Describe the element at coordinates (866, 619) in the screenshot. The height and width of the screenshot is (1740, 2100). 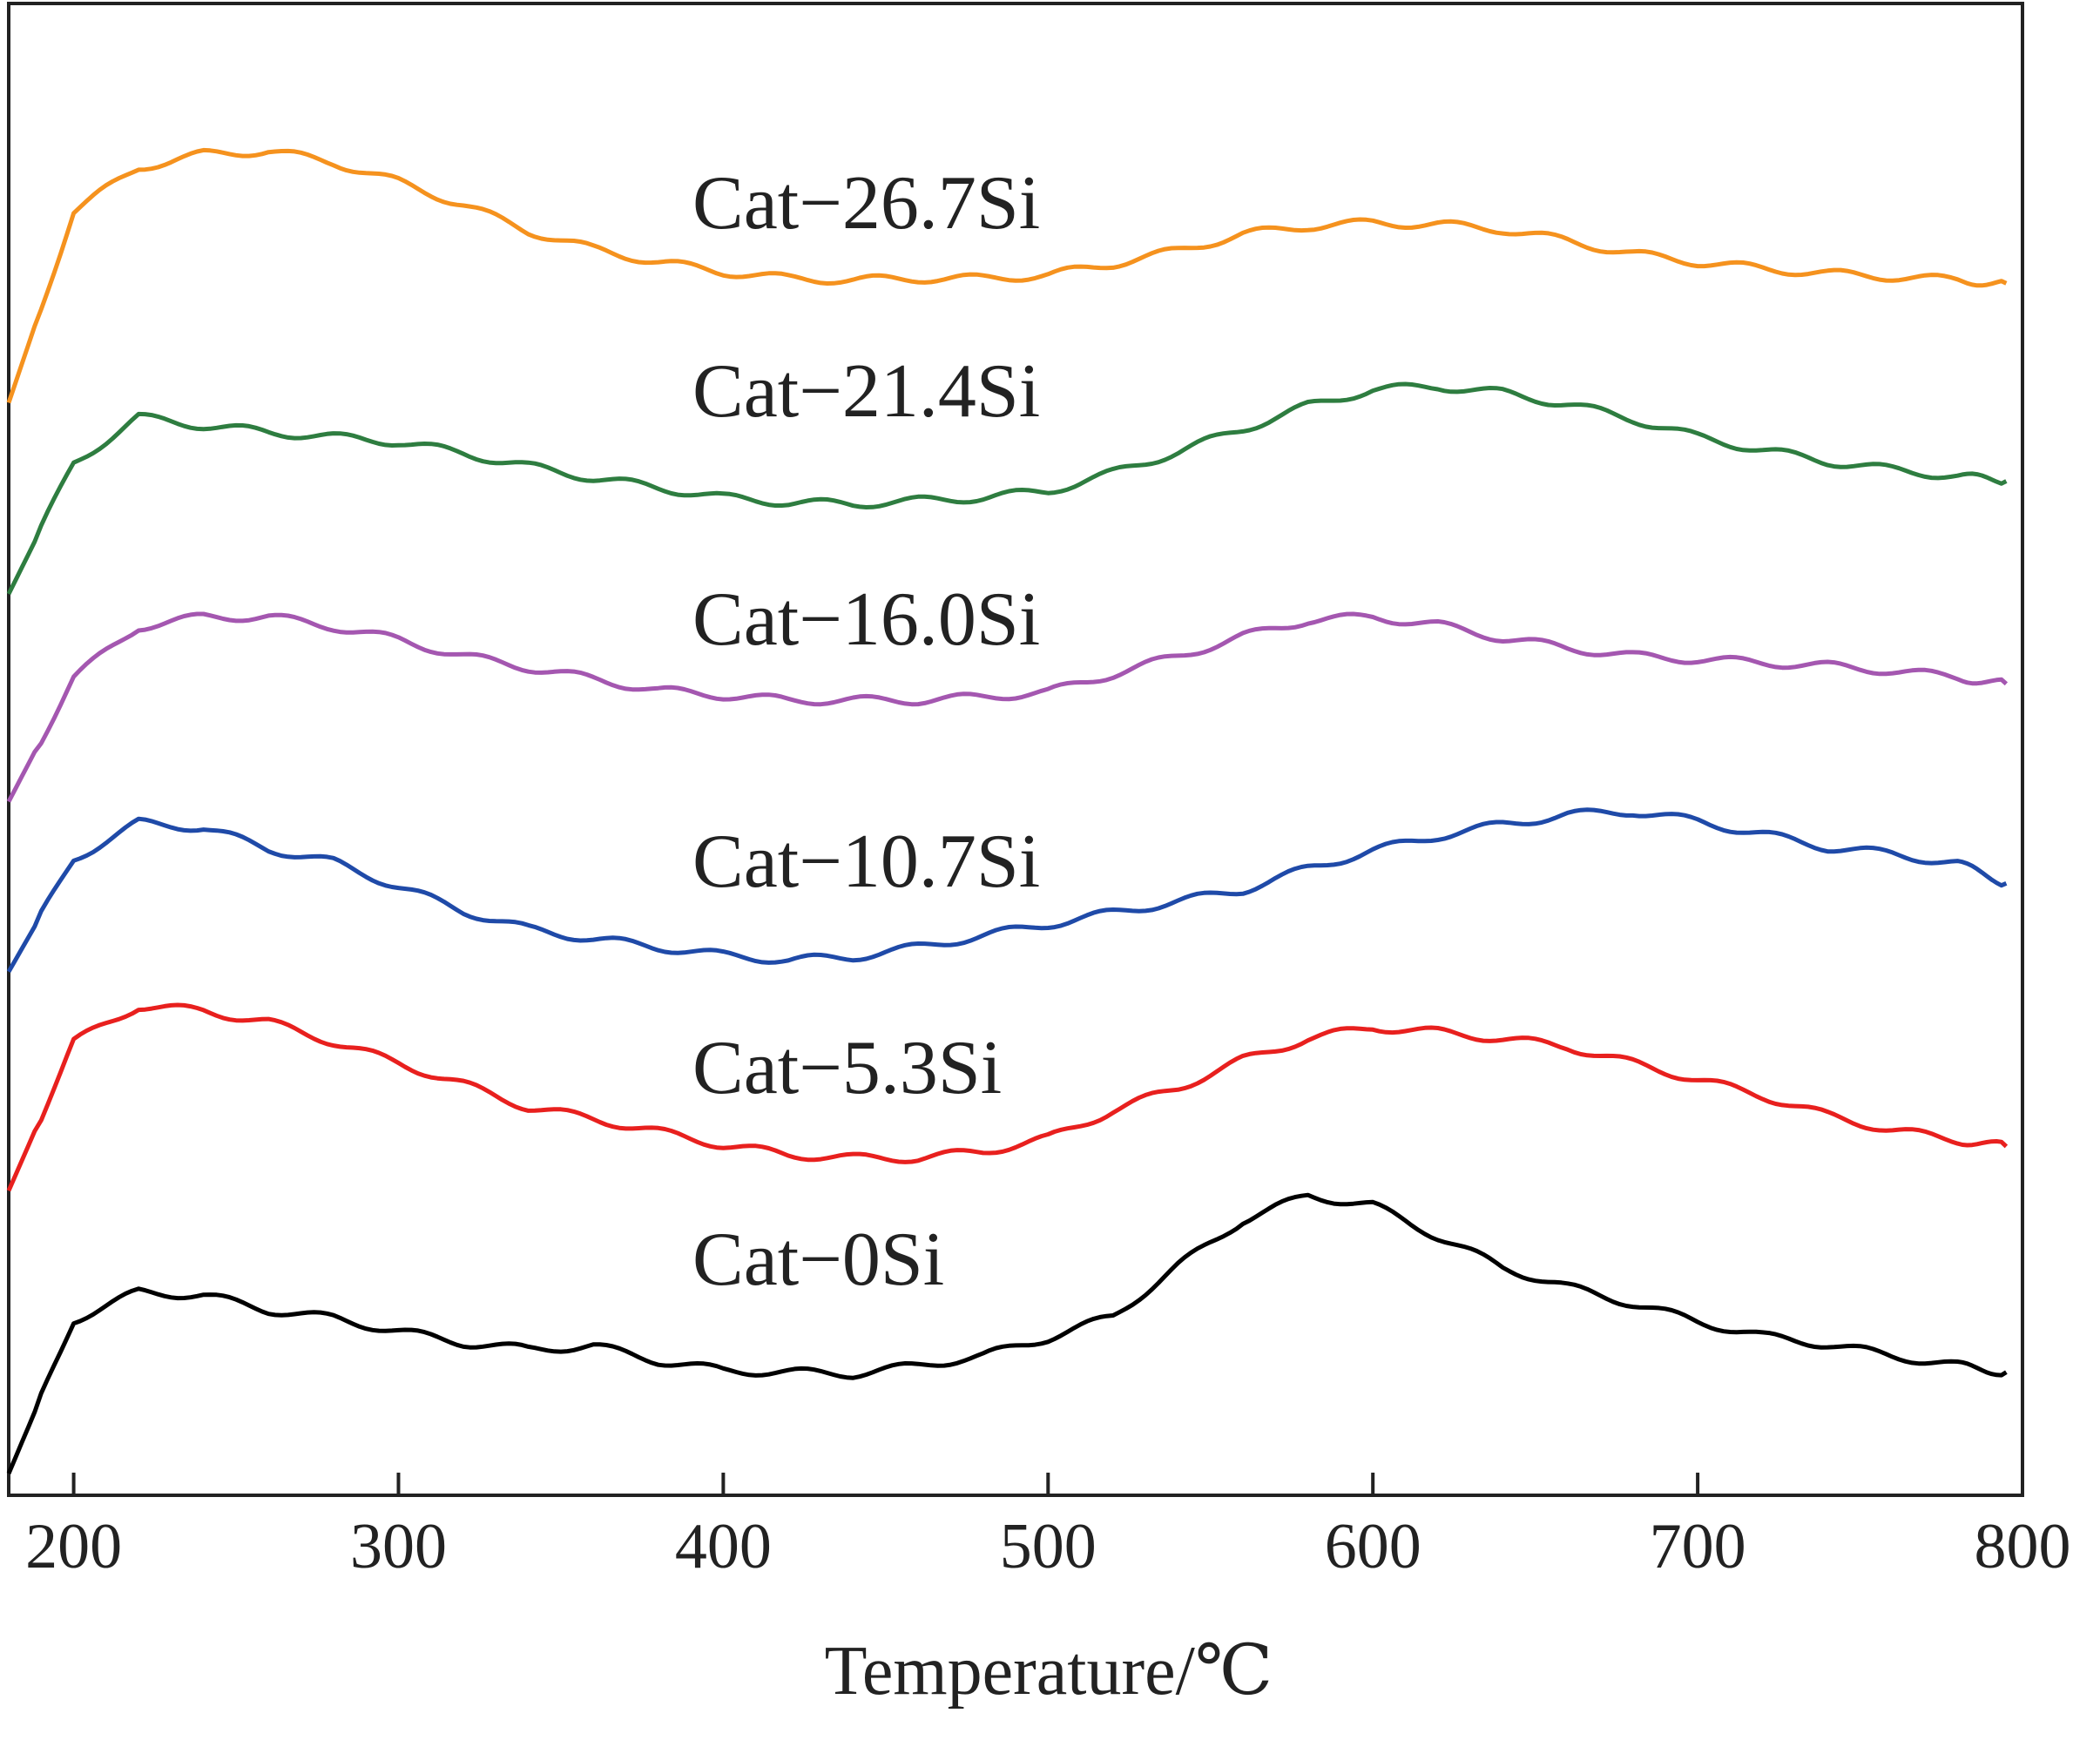
I see `series-label-3: Cat−16.0Si` at that location.